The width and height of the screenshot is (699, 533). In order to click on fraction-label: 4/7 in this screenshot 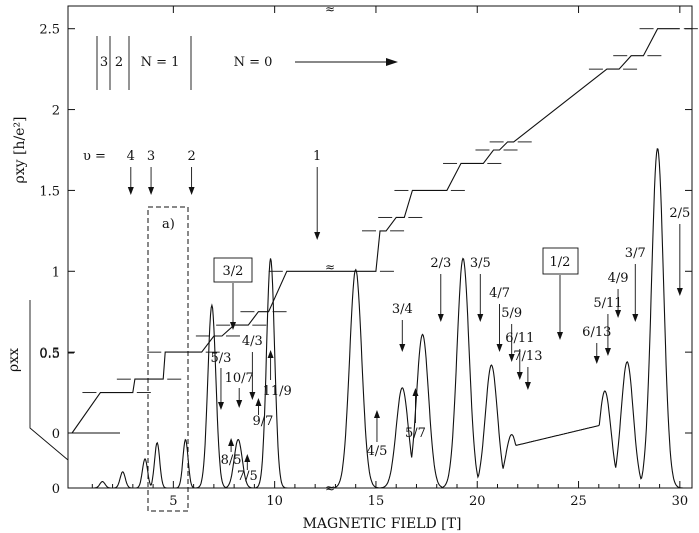, I will do `click(499, 293)`.